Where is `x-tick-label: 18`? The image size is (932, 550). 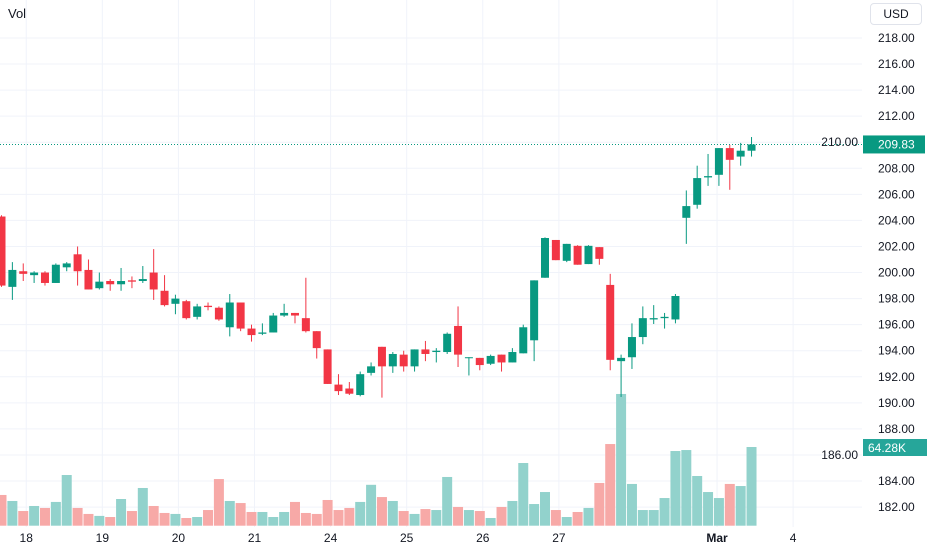
x-tick-label: 18 is located at coordinates (27, 538).